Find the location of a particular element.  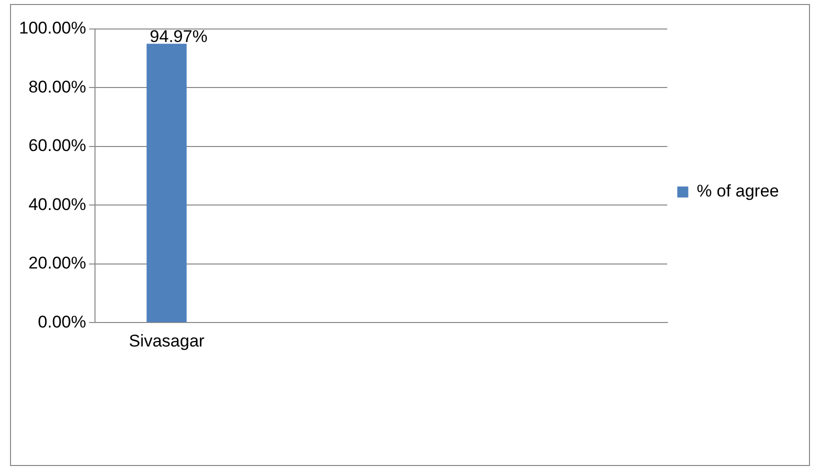

y-tick-label: 80.00% is located at coordinates (57, 86).